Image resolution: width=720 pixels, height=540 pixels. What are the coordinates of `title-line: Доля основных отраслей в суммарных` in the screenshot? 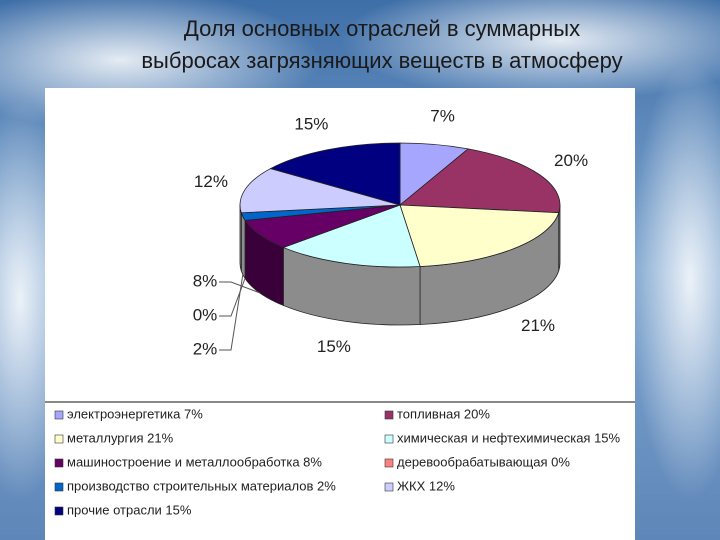 It's located at (382, 28).